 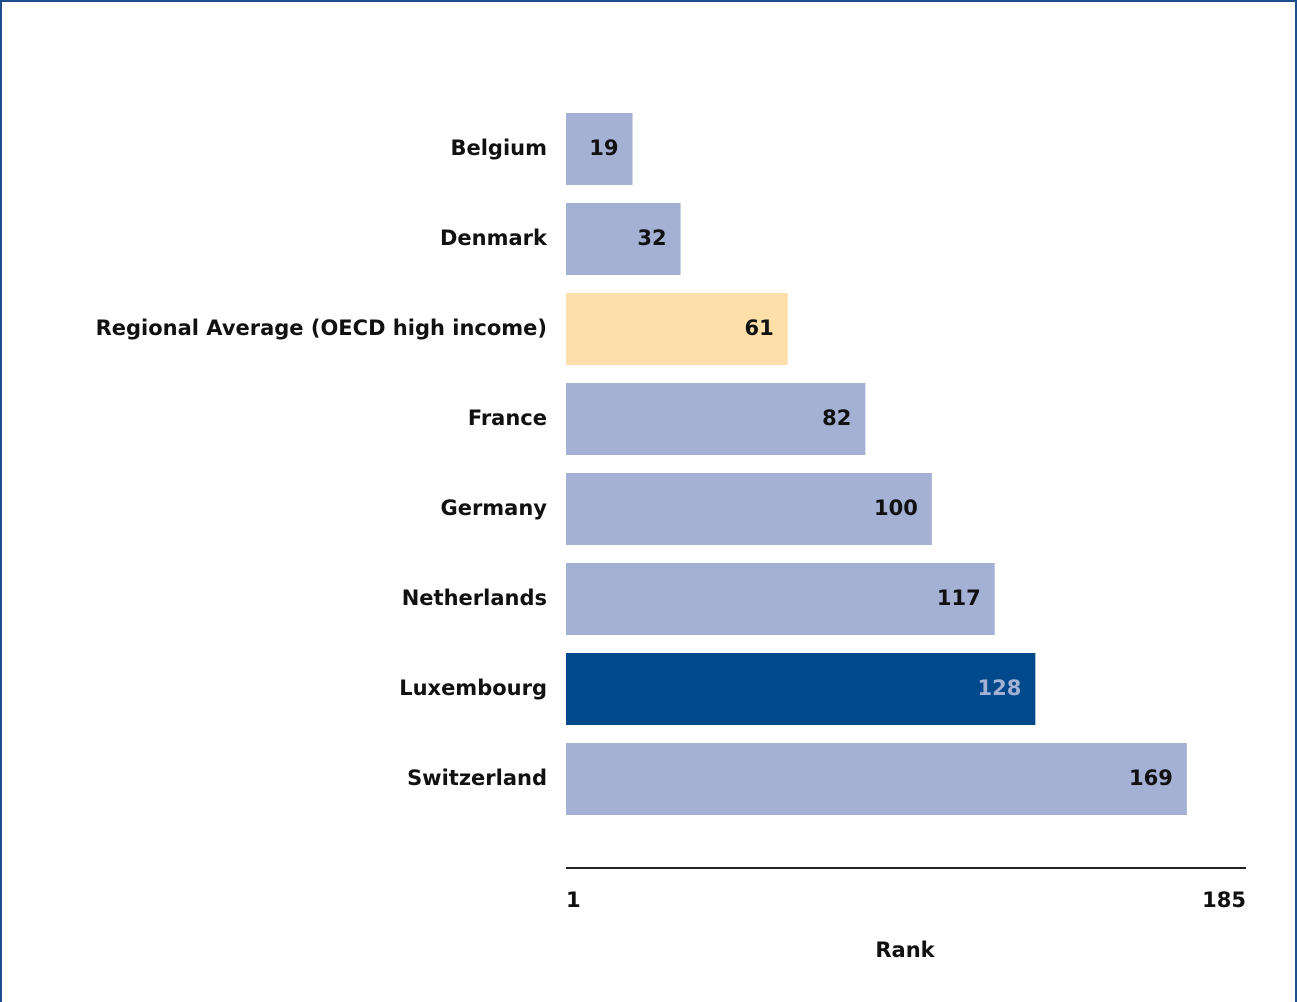 I want to click on category-label: Denmark, so click(x=494, y=238).